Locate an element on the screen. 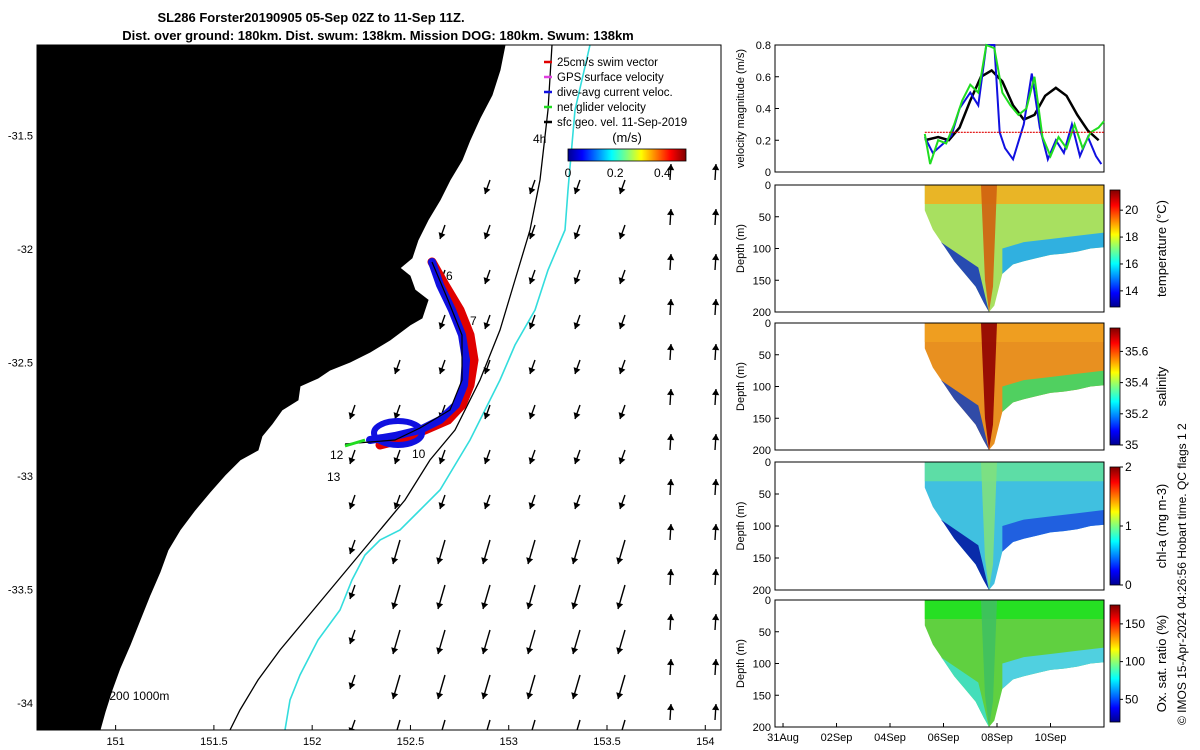 This screenshot has width=1200, height=750. waypoint-label: 12 is located at coordinates (337, 455).